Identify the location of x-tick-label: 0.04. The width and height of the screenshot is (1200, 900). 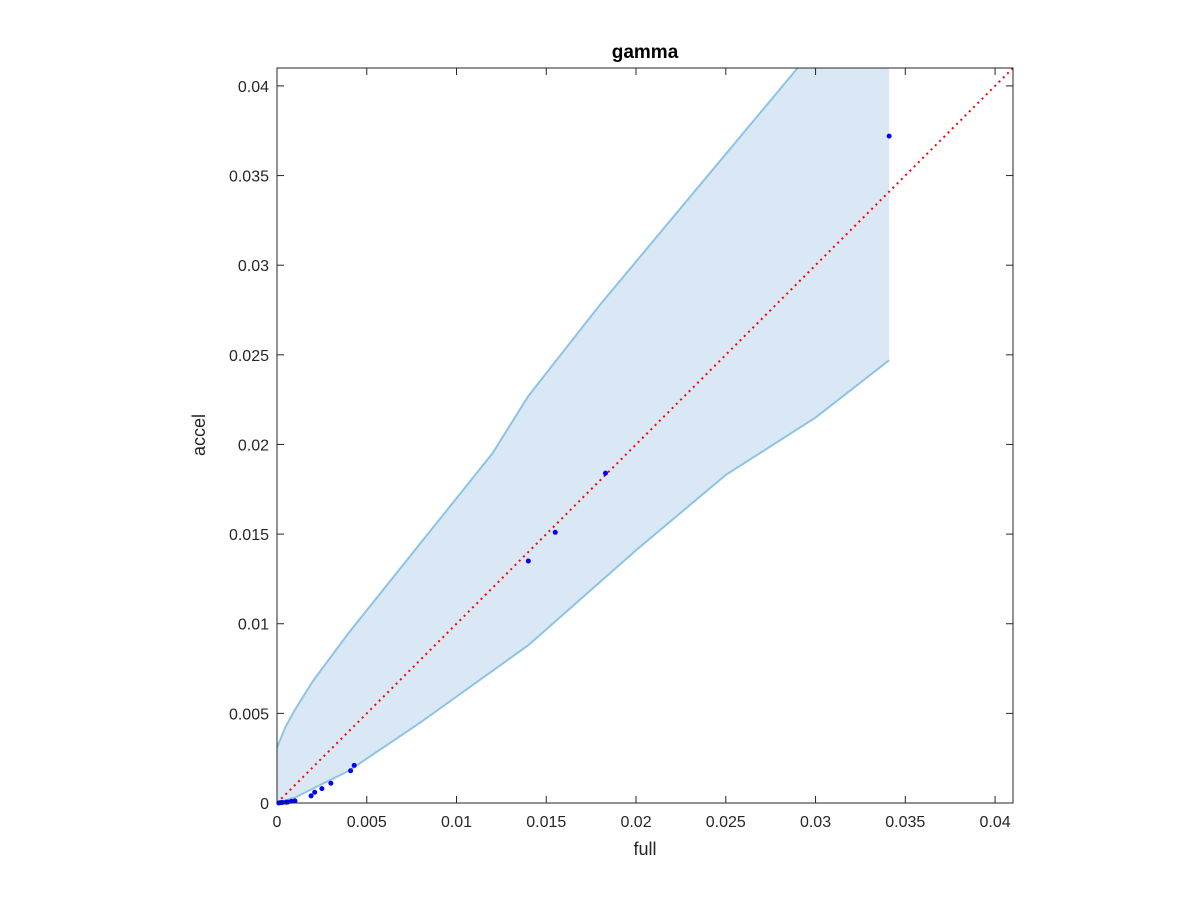
(994, 822).